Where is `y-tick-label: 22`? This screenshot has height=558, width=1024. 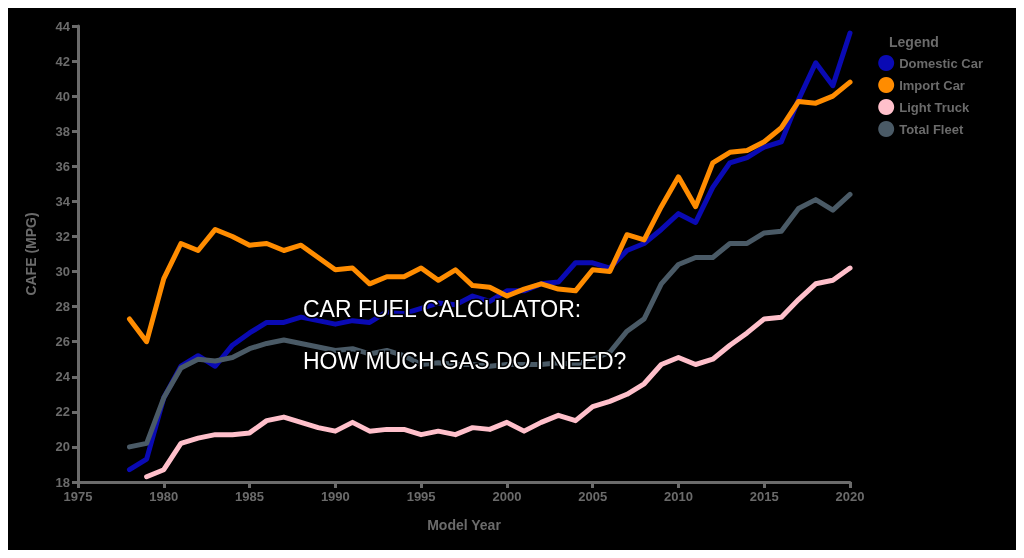 y-tick-label: 22 is located at coordinates (62, 412).